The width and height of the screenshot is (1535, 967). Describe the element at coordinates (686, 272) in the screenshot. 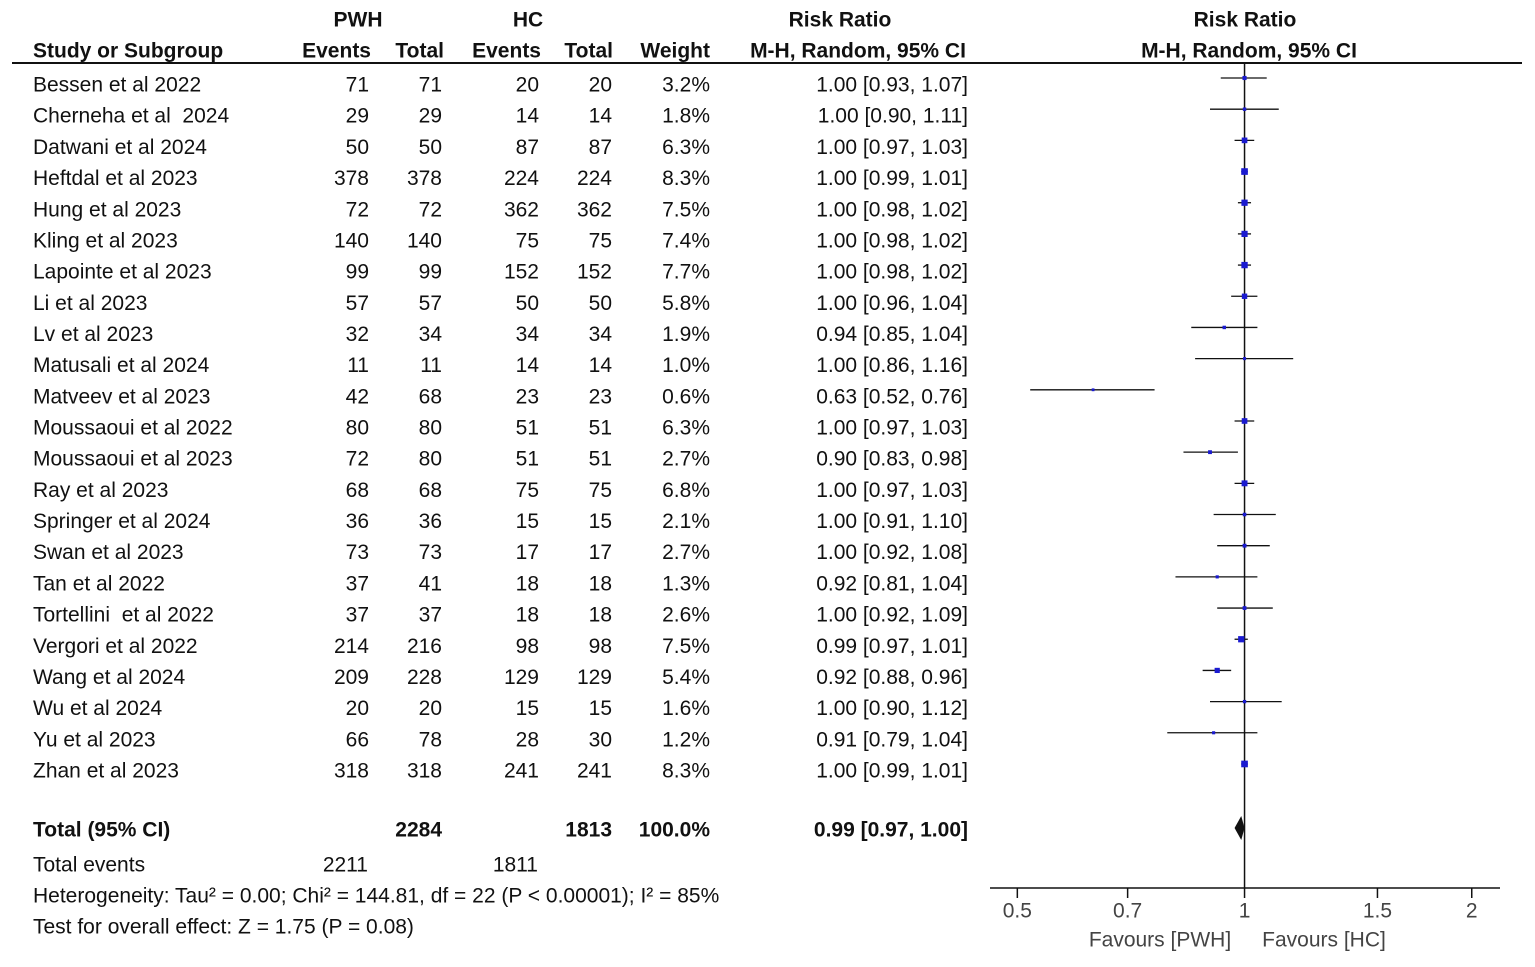

I see `table-cell: 7.7%` at that location.